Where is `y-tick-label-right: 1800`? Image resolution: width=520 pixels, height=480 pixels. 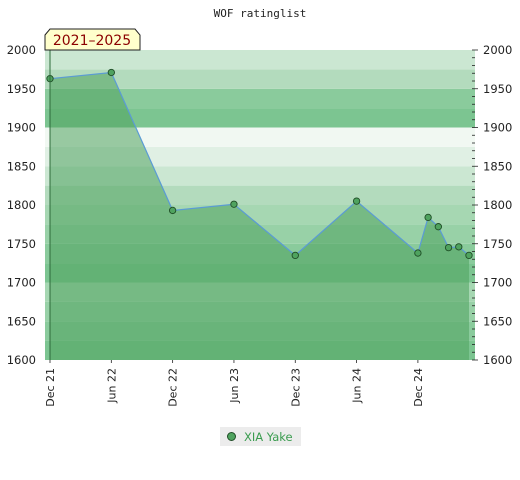 y-tick-label-right: 1800 is located at coordinates (497, 205).